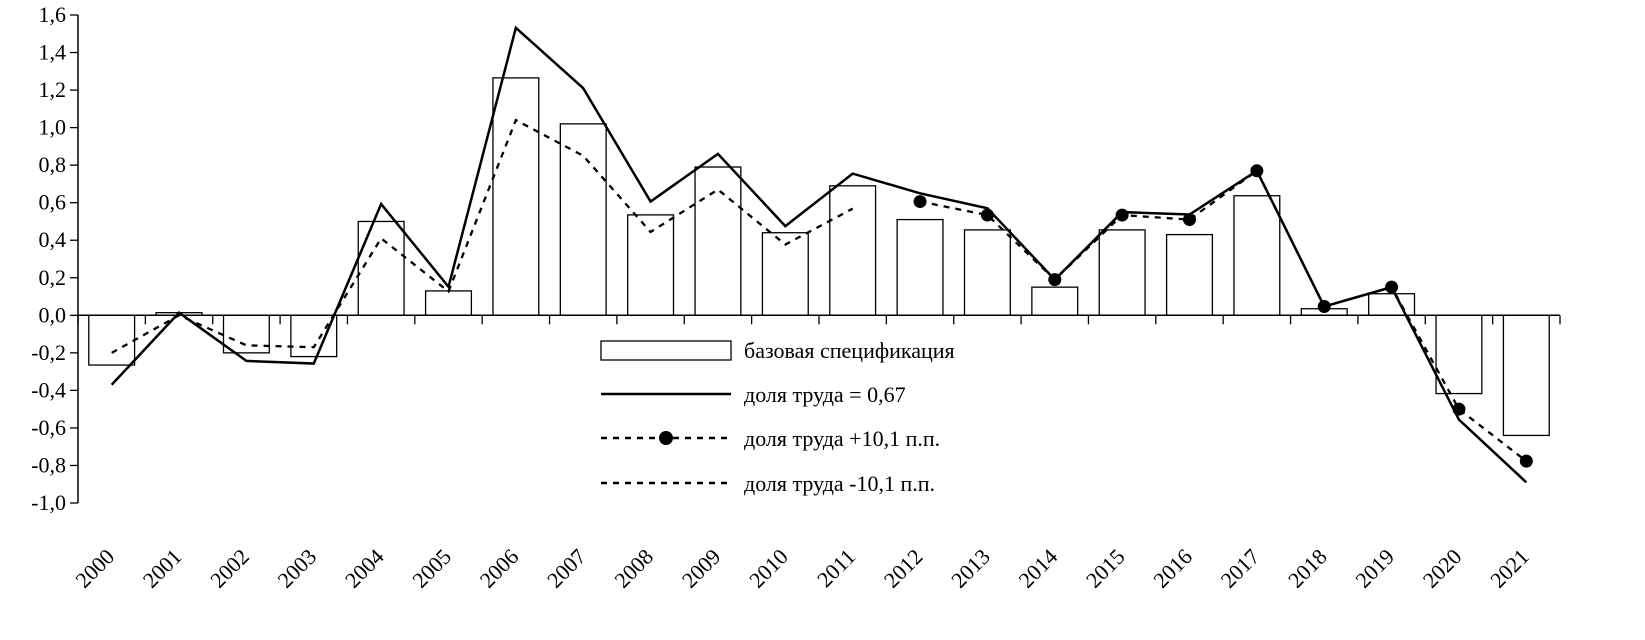 This screenshot has width=1645, height=640. Describe the element at coordinates (987, 272) in the screenshot. I see `bar-2013` at that location.